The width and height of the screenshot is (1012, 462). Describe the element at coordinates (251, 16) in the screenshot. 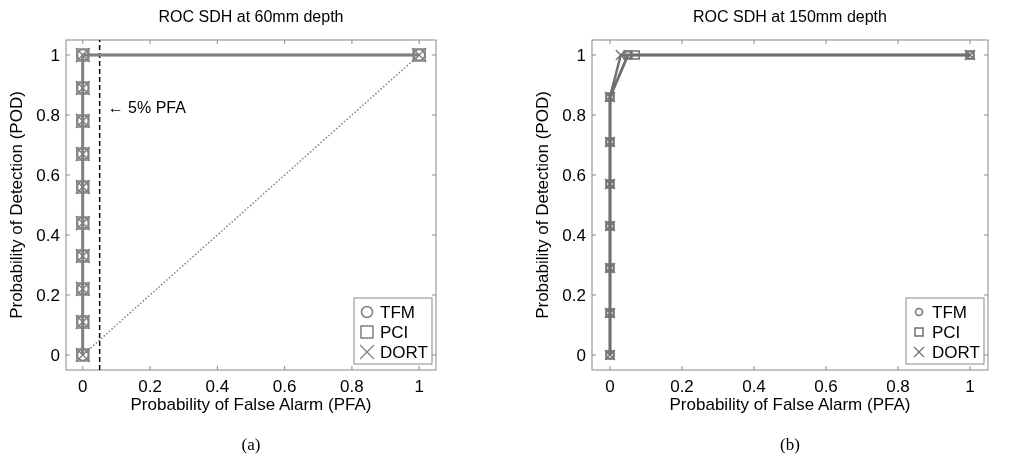

I see `chart-title: ROC SDH at 60mm depth` at that location.